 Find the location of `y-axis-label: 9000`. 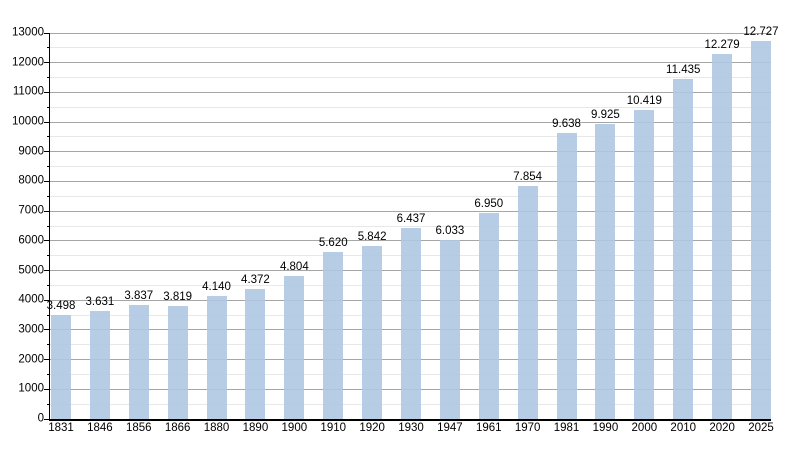

y-axis-label: 9000 is located at coordinates (31, 151).